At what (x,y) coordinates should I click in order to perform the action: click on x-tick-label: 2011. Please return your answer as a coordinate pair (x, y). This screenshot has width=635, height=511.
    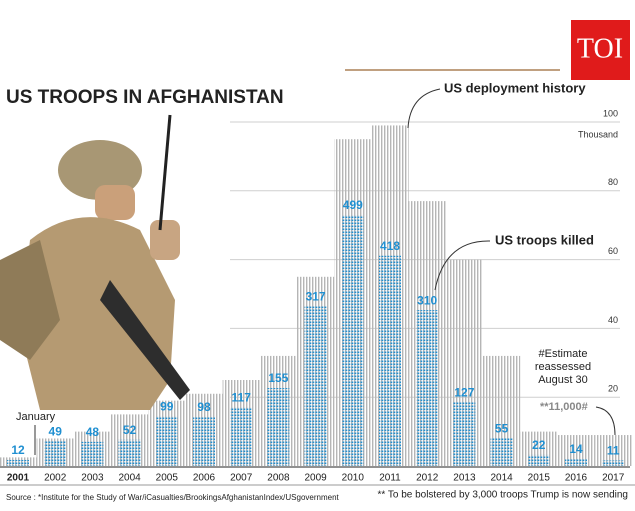
    Looking at the image, I should click on (390, 478).